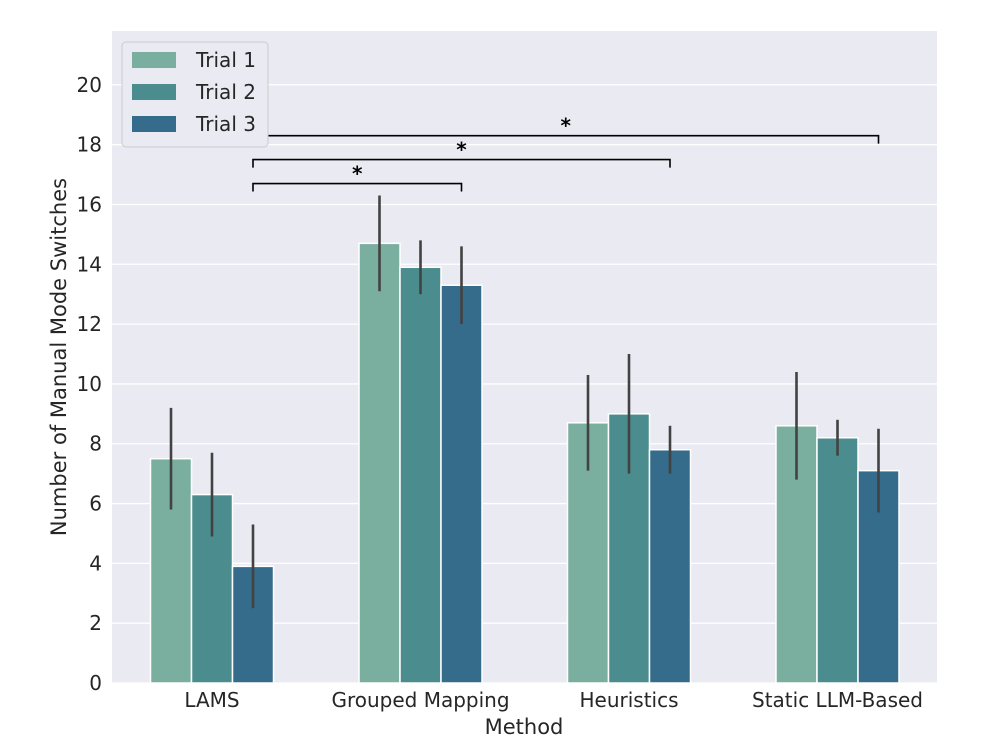 This screenshot has width=1000, height=756. I want to click on y-tick-label: 18, so click(89, 145).